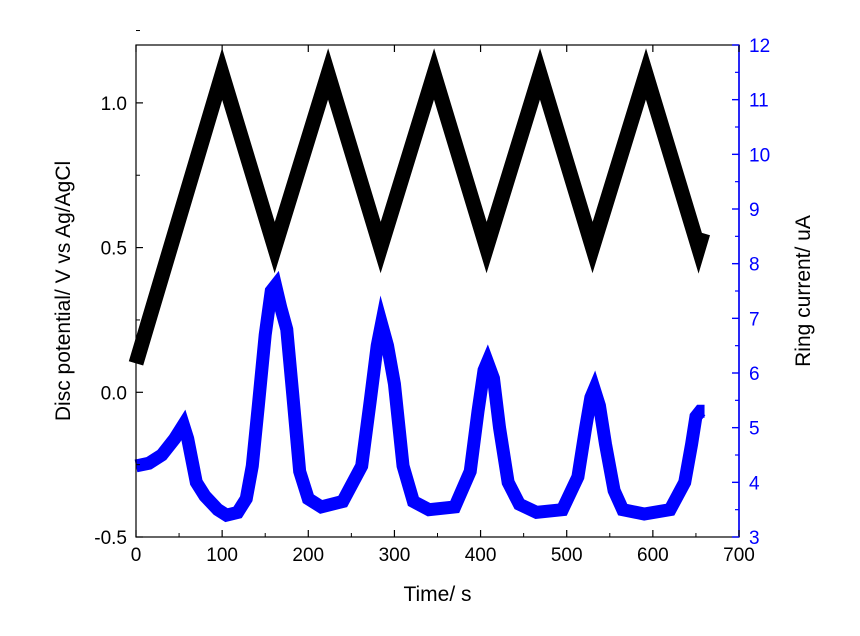 The width and height of the screenshot is (860, 636). I want to click on x-tick-label: 400, so click(481, 555).